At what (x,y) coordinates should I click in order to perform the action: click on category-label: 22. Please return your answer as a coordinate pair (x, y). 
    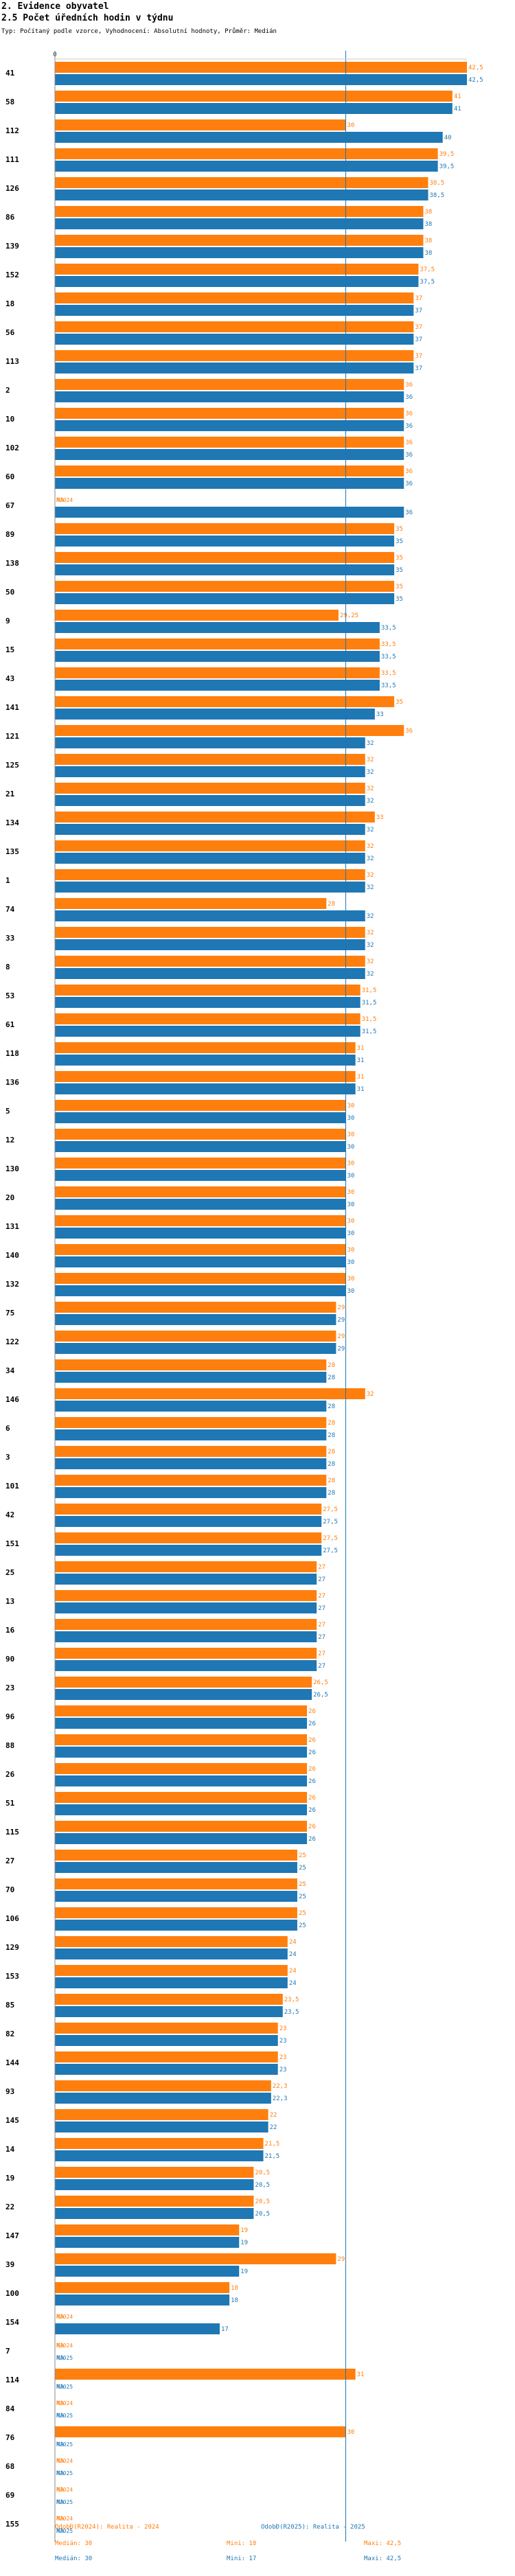
    Looking at the image, I should click on (9, 2207).